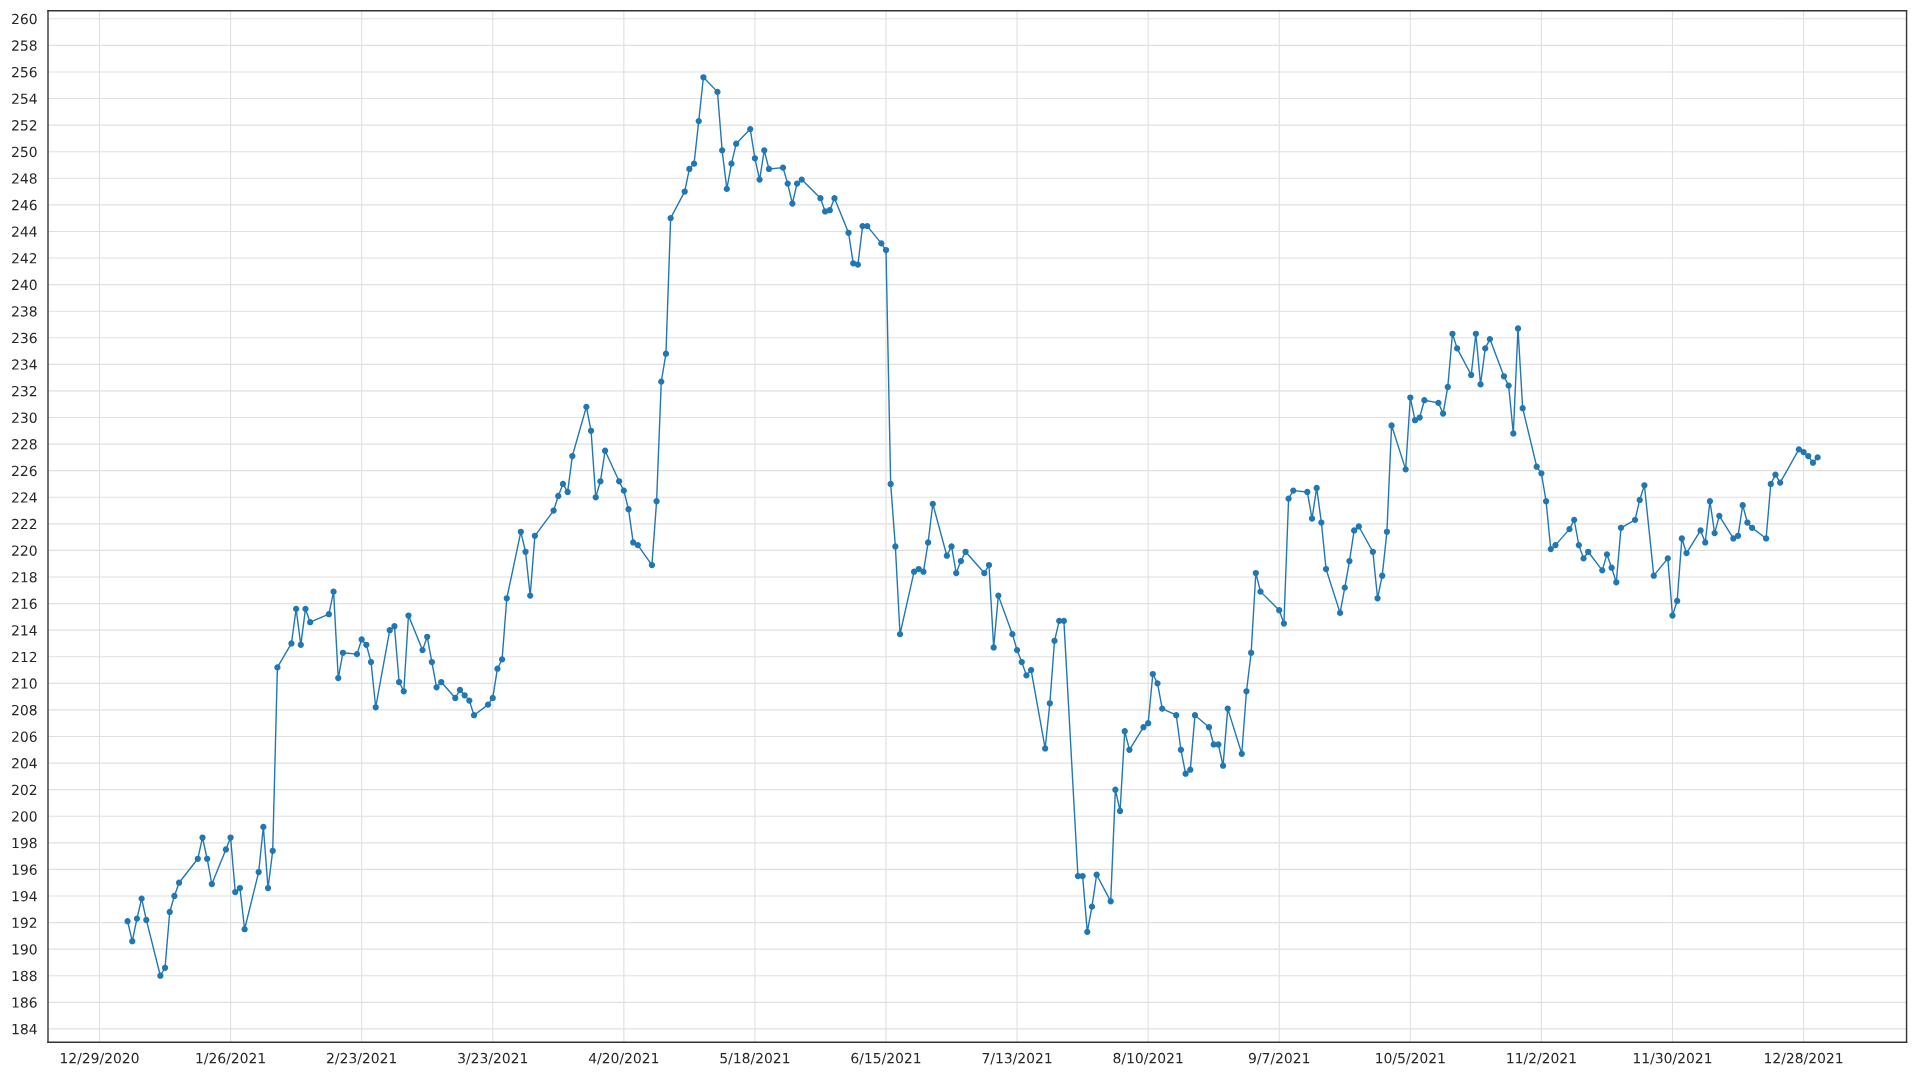  Describe the element at coordinates (24, 736) in the screenshot. I see `y-tick-label: 206` at that location.